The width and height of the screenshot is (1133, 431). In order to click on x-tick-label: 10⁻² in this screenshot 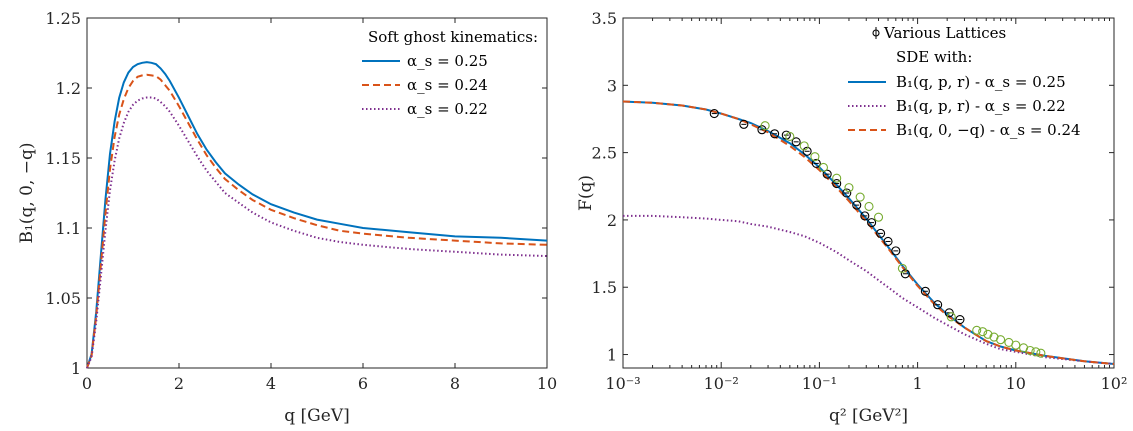, I will do `click(721, 383)`.